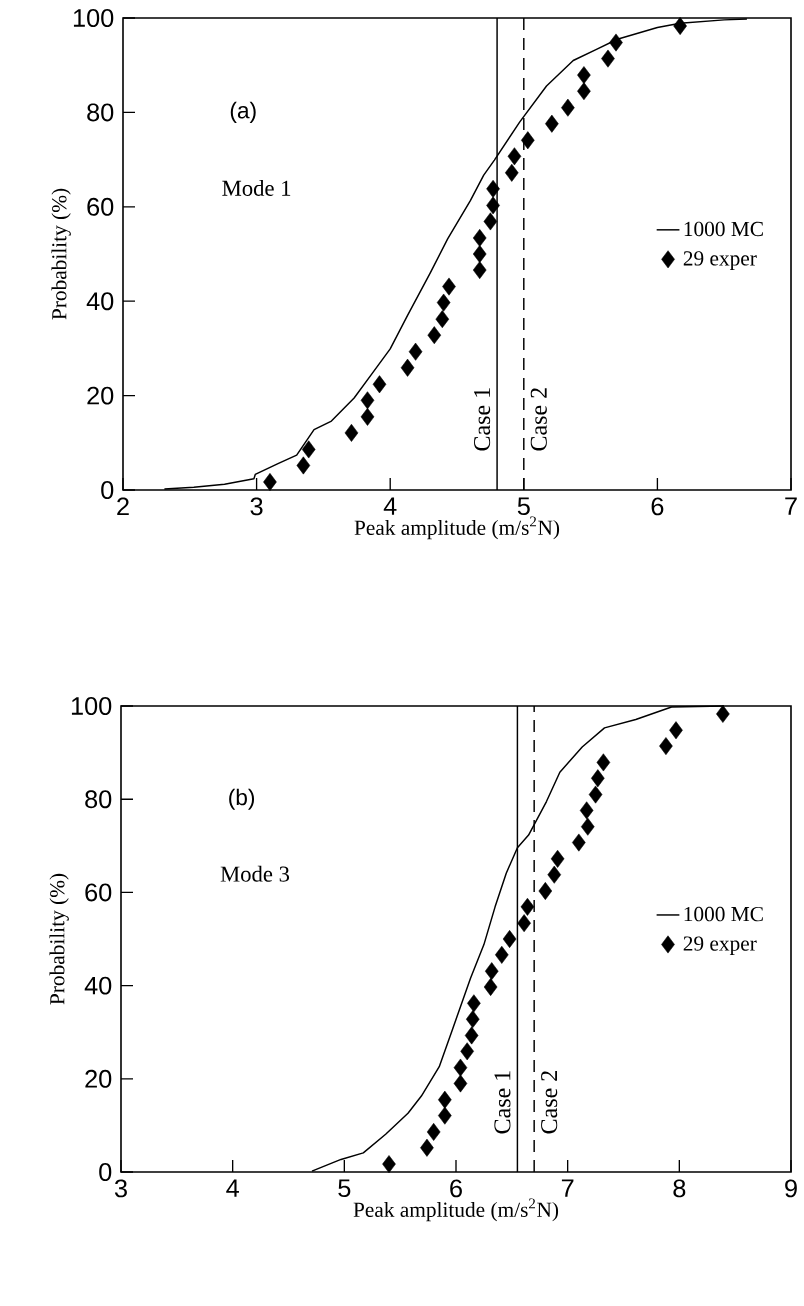  What do you see at coordinates (243, 112) in the screenshot?
I see `annotation: (a)` at bounding box center [243, 112].